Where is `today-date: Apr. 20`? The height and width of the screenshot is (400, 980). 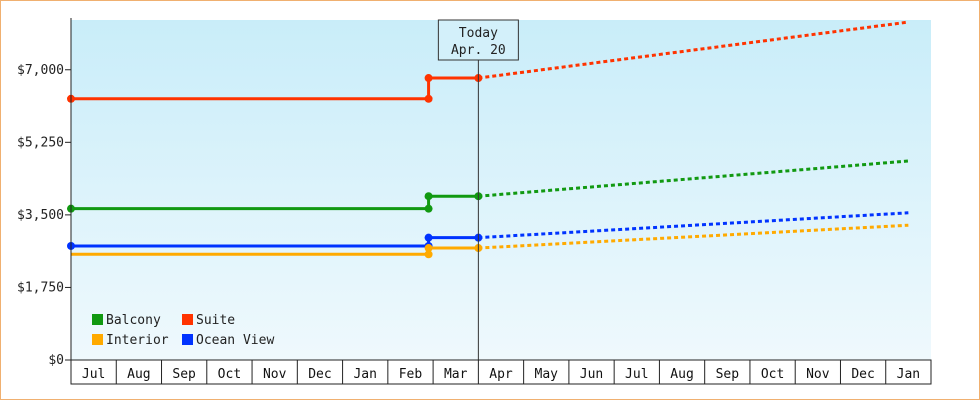 today-date: Apr. 20 is located at coordinates (478, 50).